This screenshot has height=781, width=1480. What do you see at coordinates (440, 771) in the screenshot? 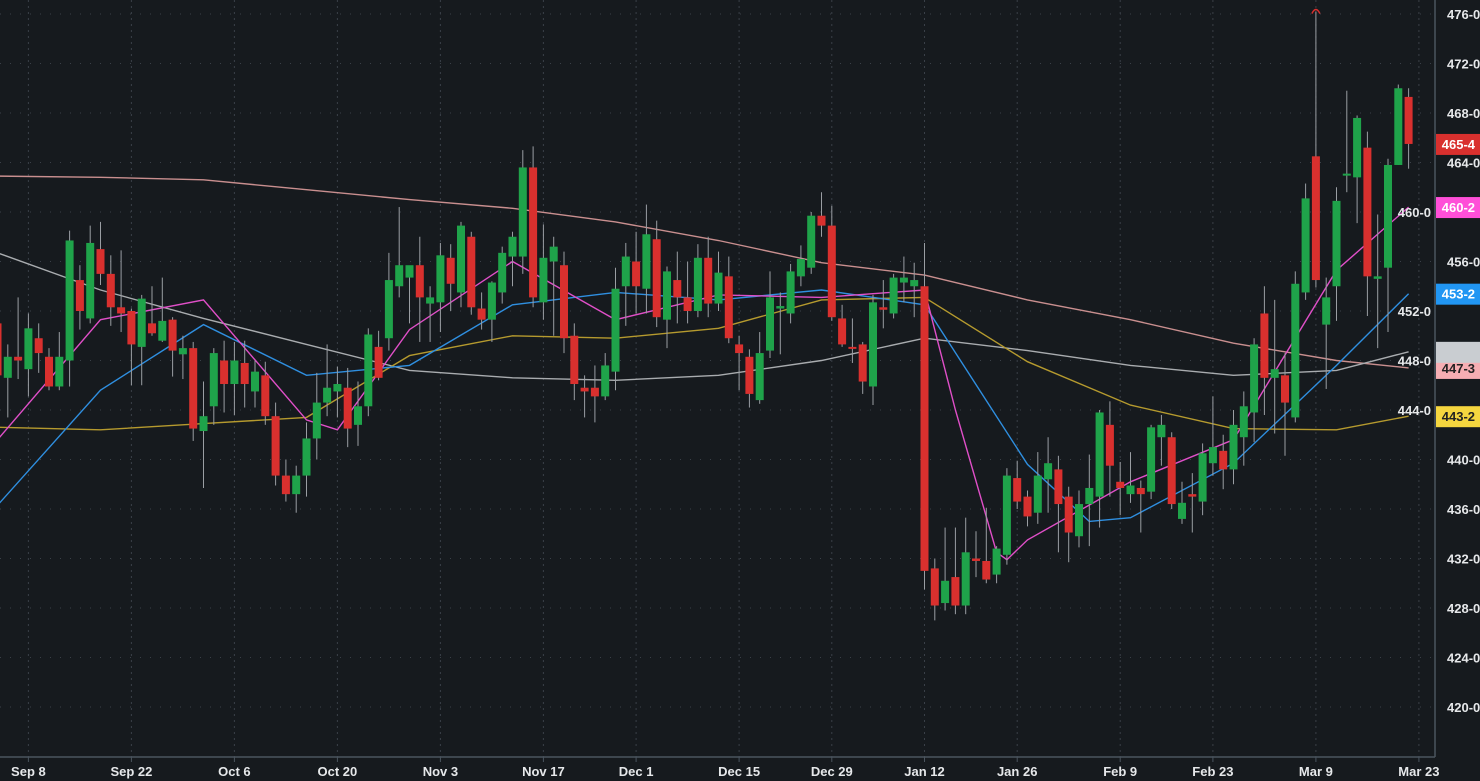
I see `x-tick-label: Nov 3` at bounding box center [440, 771].